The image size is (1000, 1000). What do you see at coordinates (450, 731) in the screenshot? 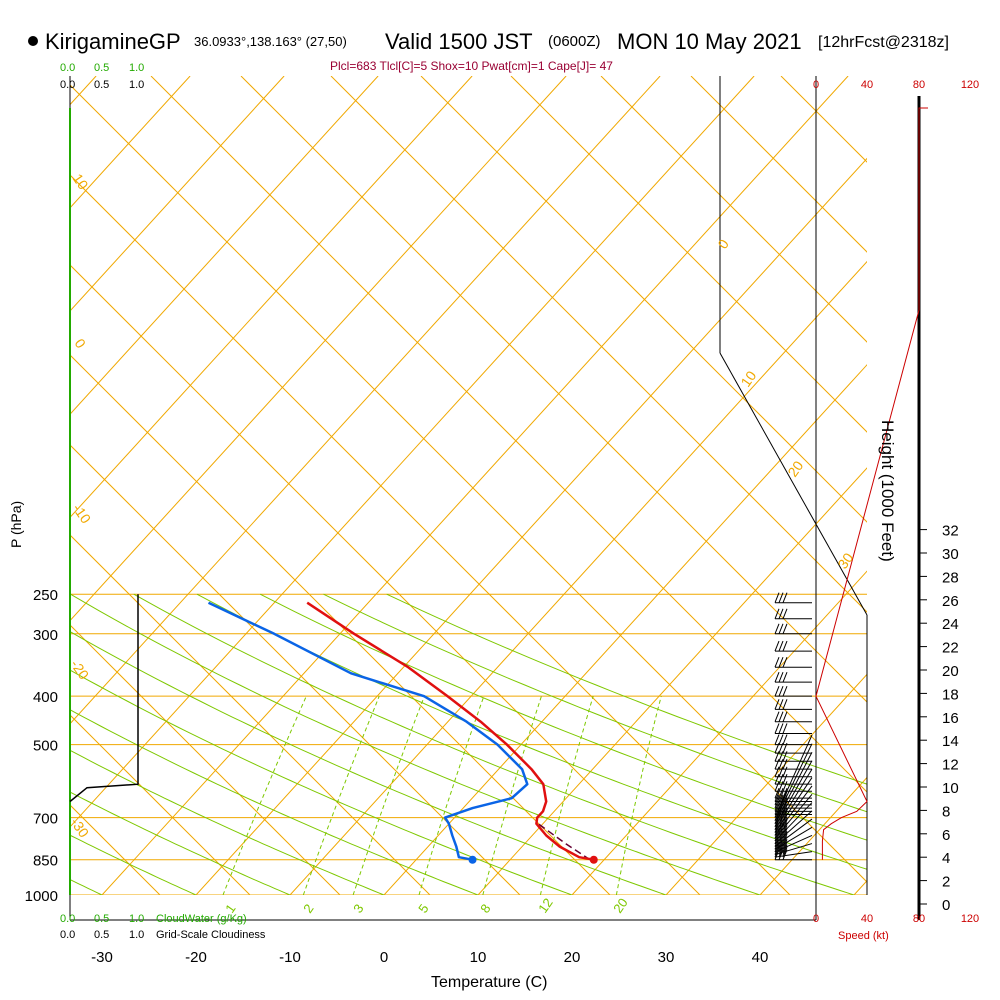
I see `temperature-line` at bounding box center [450, 731].